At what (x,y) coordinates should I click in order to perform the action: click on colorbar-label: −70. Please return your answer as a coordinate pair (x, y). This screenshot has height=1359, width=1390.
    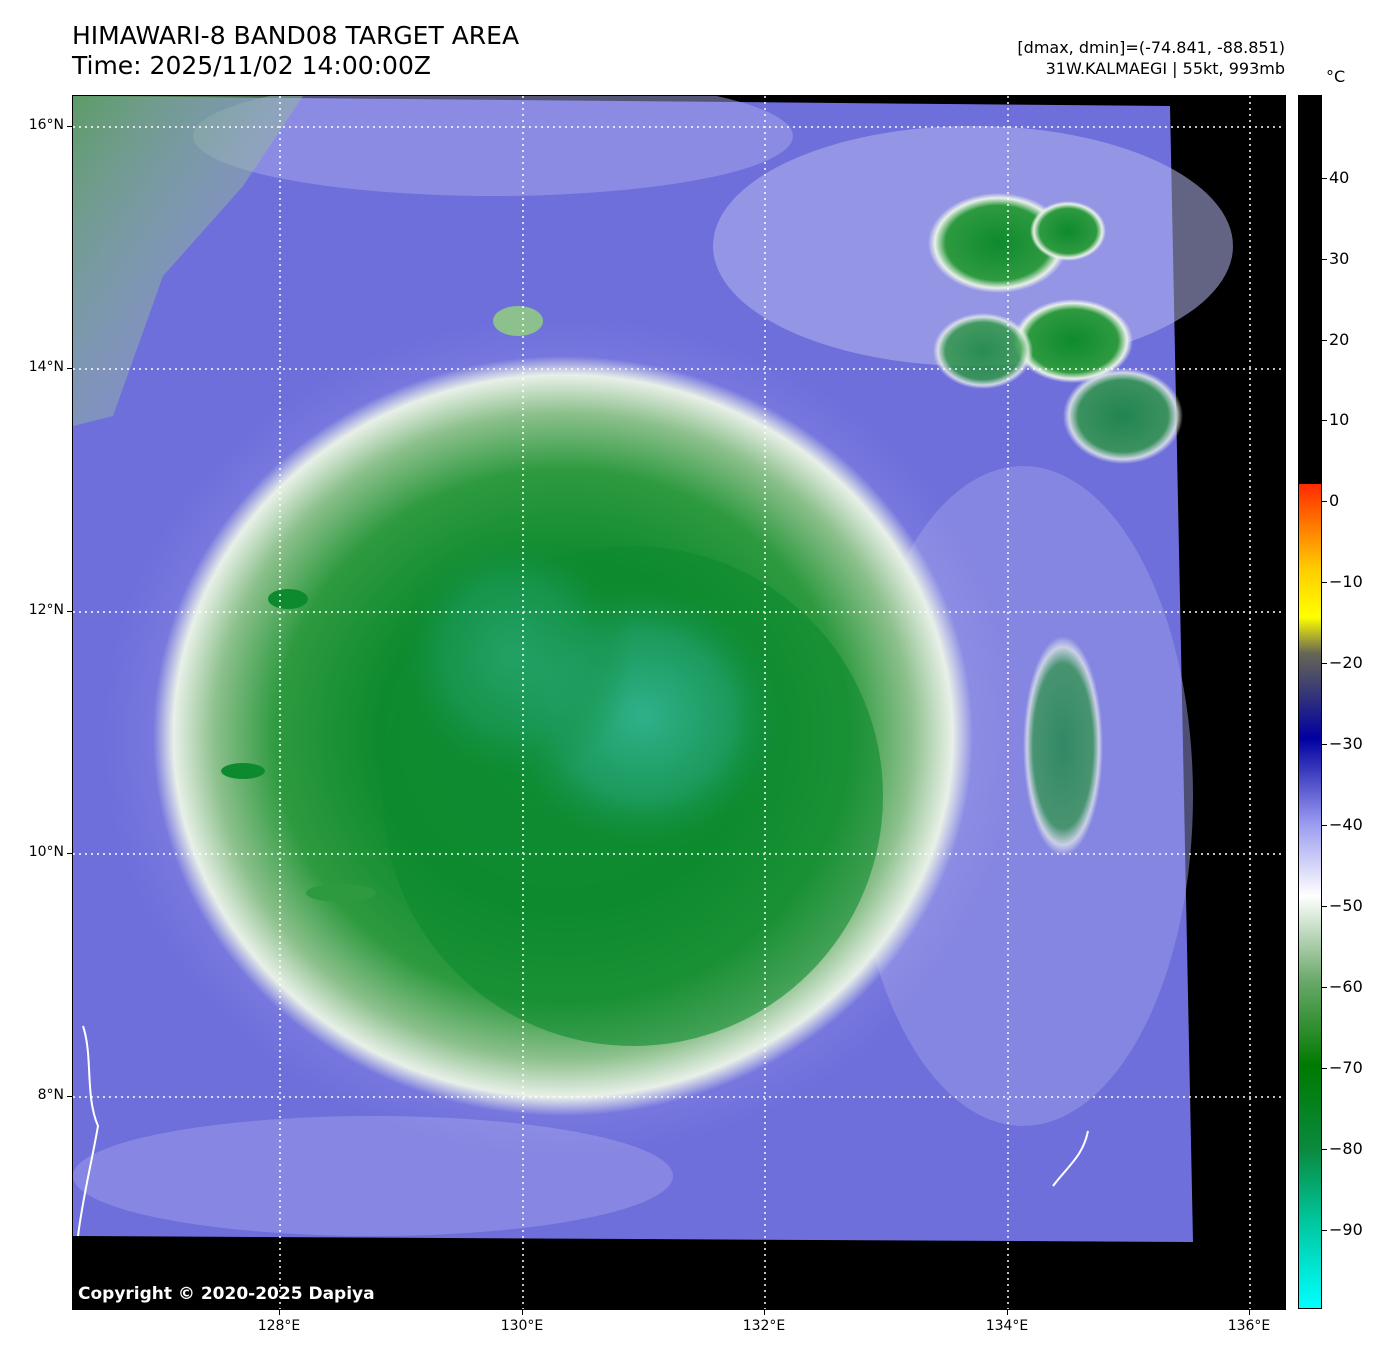
    Looking at the image, I should click on (1346, 1067).